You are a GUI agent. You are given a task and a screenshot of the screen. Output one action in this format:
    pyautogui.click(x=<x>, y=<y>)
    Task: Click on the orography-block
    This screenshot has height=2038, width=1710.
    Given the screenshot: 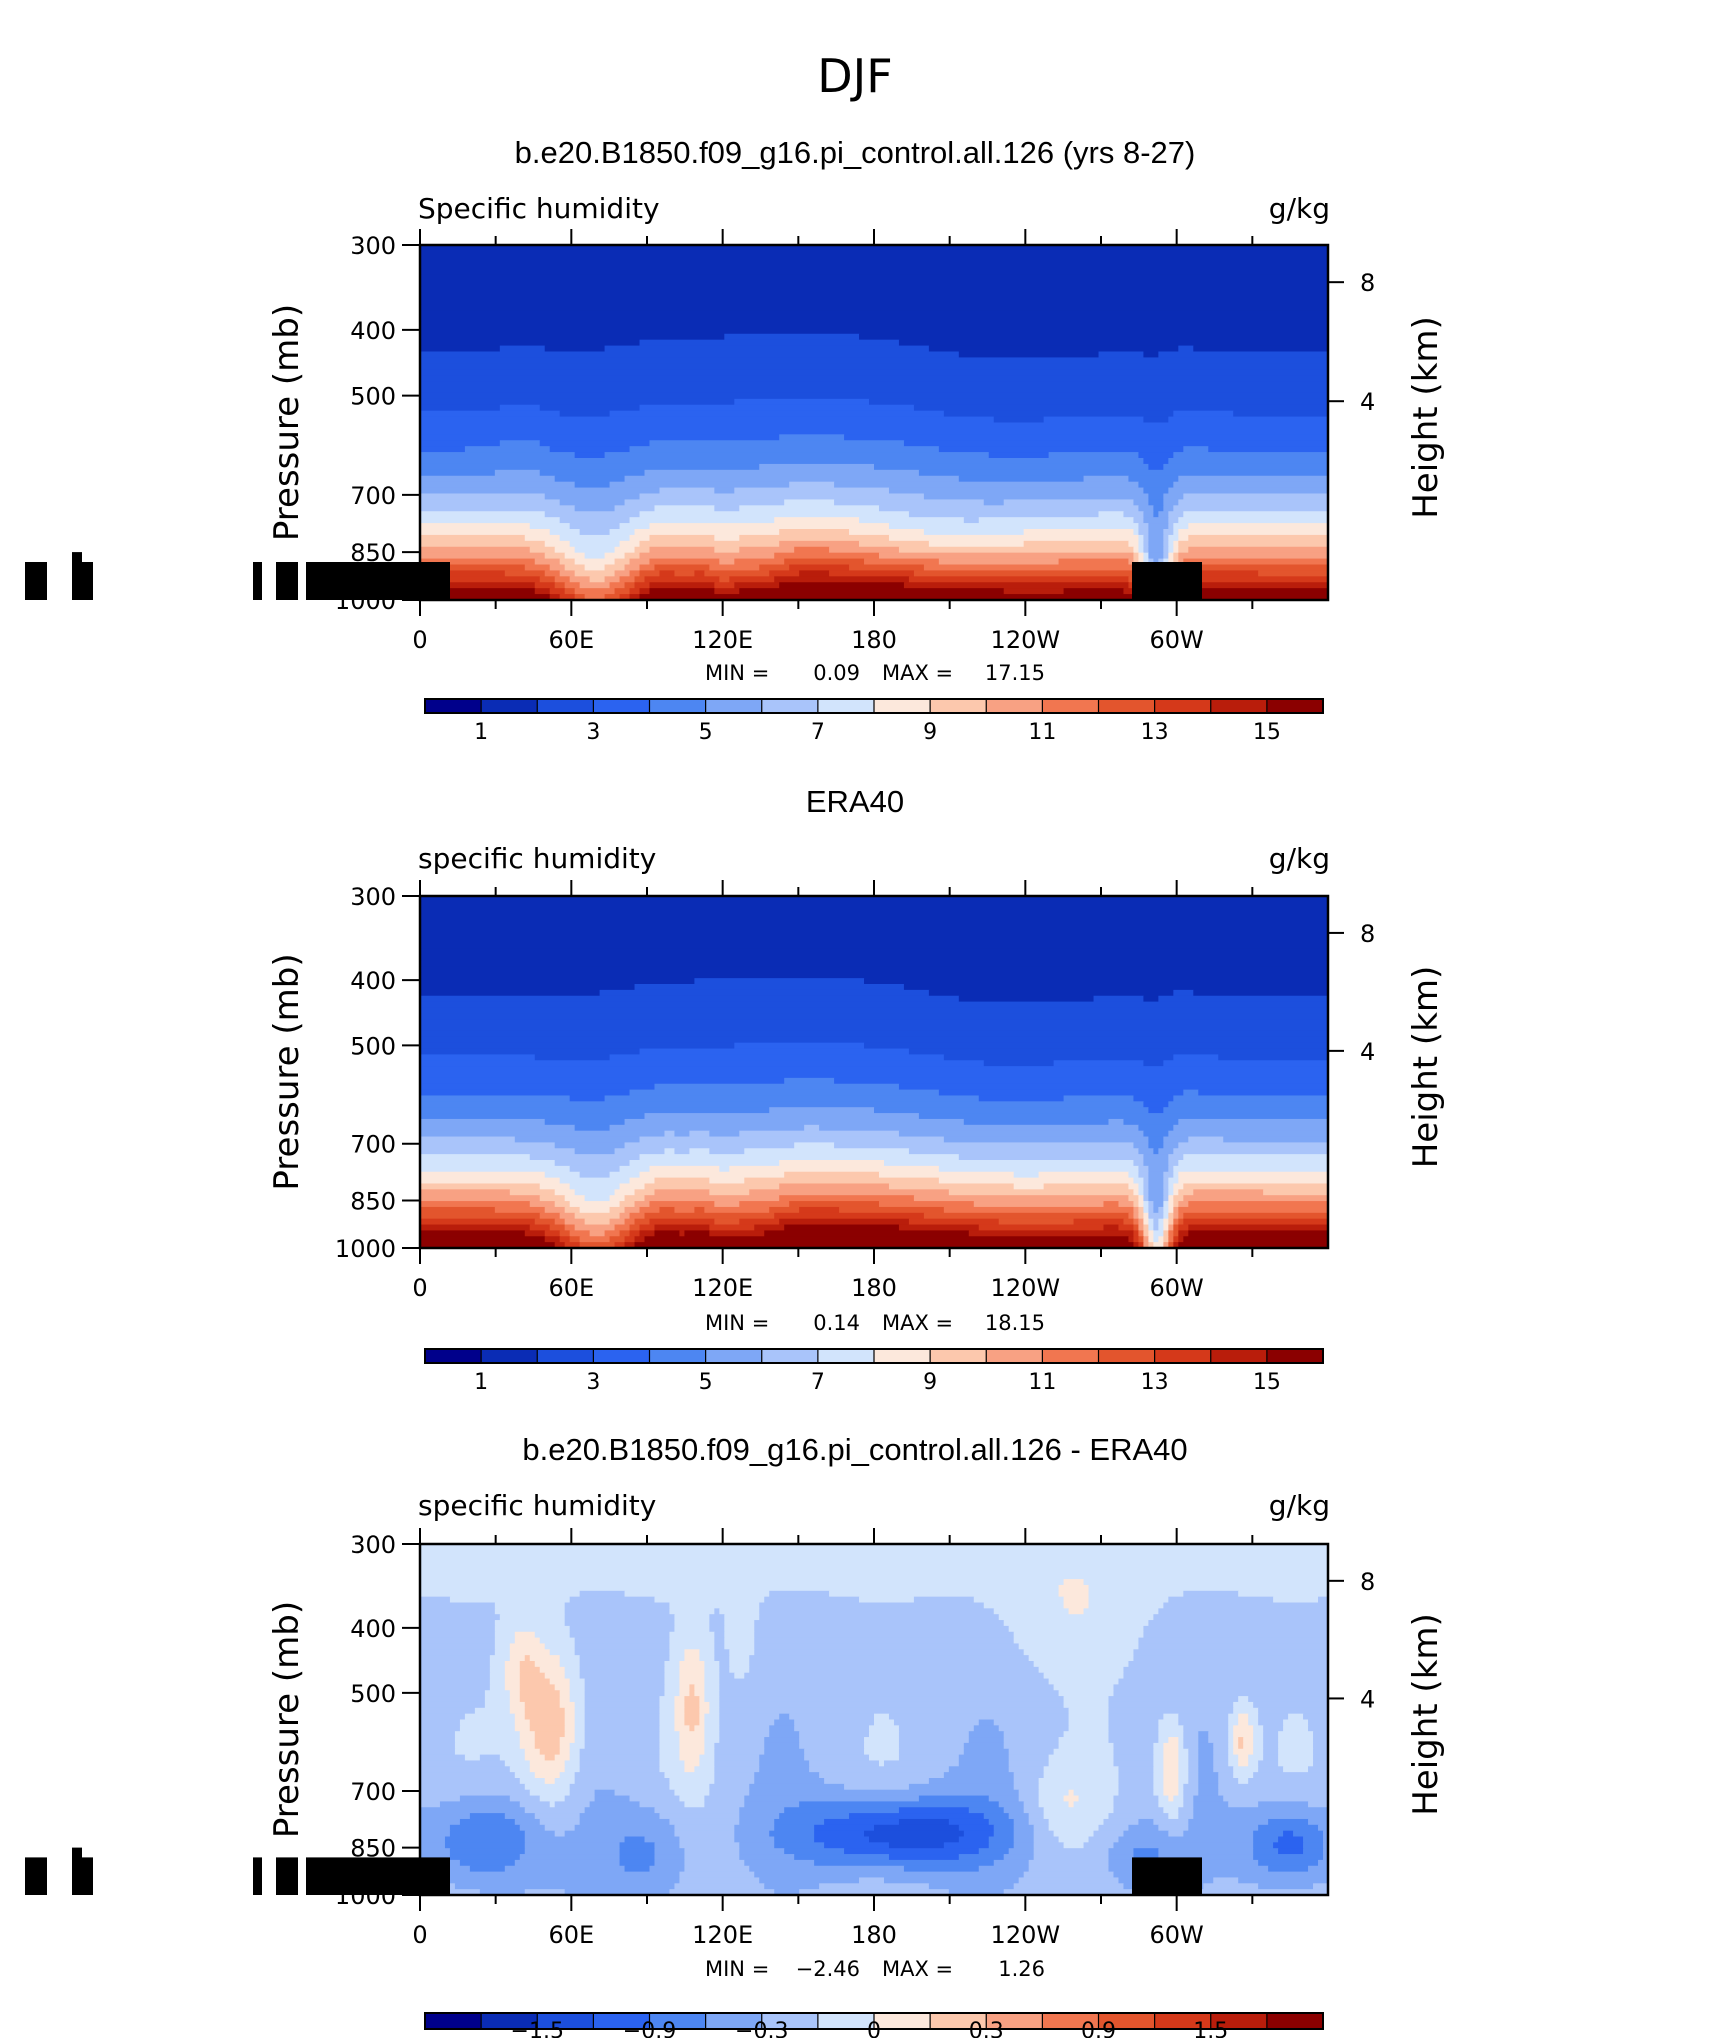 What is the action you would take?
    pyautogui.click(x=287, y=581)
    